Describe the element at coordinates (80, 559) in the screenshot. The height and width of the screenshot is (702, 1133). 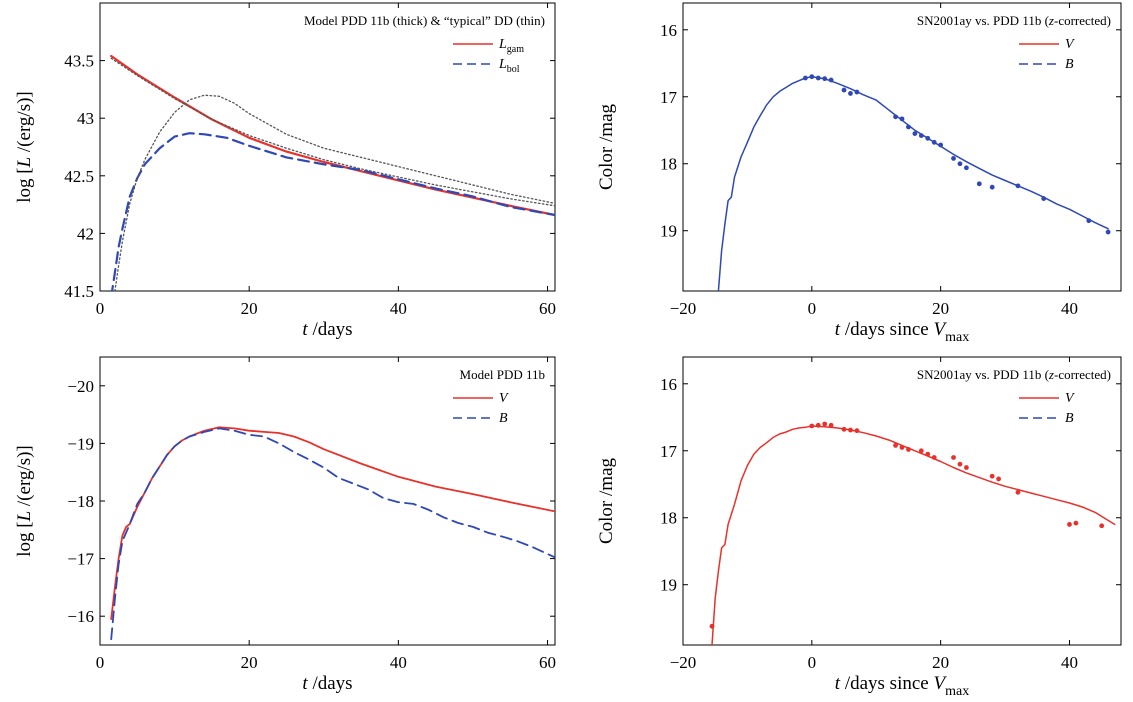
I see `y-tick-label: −17` at that location.